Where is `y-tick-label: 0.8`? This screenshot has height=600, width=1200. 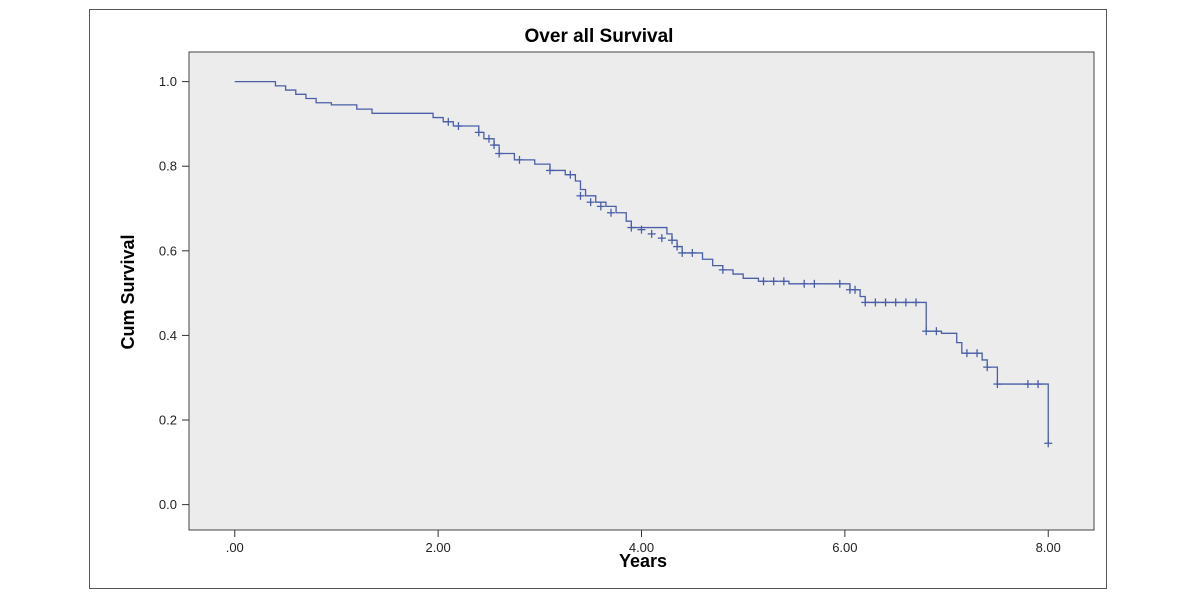 y-tick-label: 0.8 is located at coordinates (168, 166).